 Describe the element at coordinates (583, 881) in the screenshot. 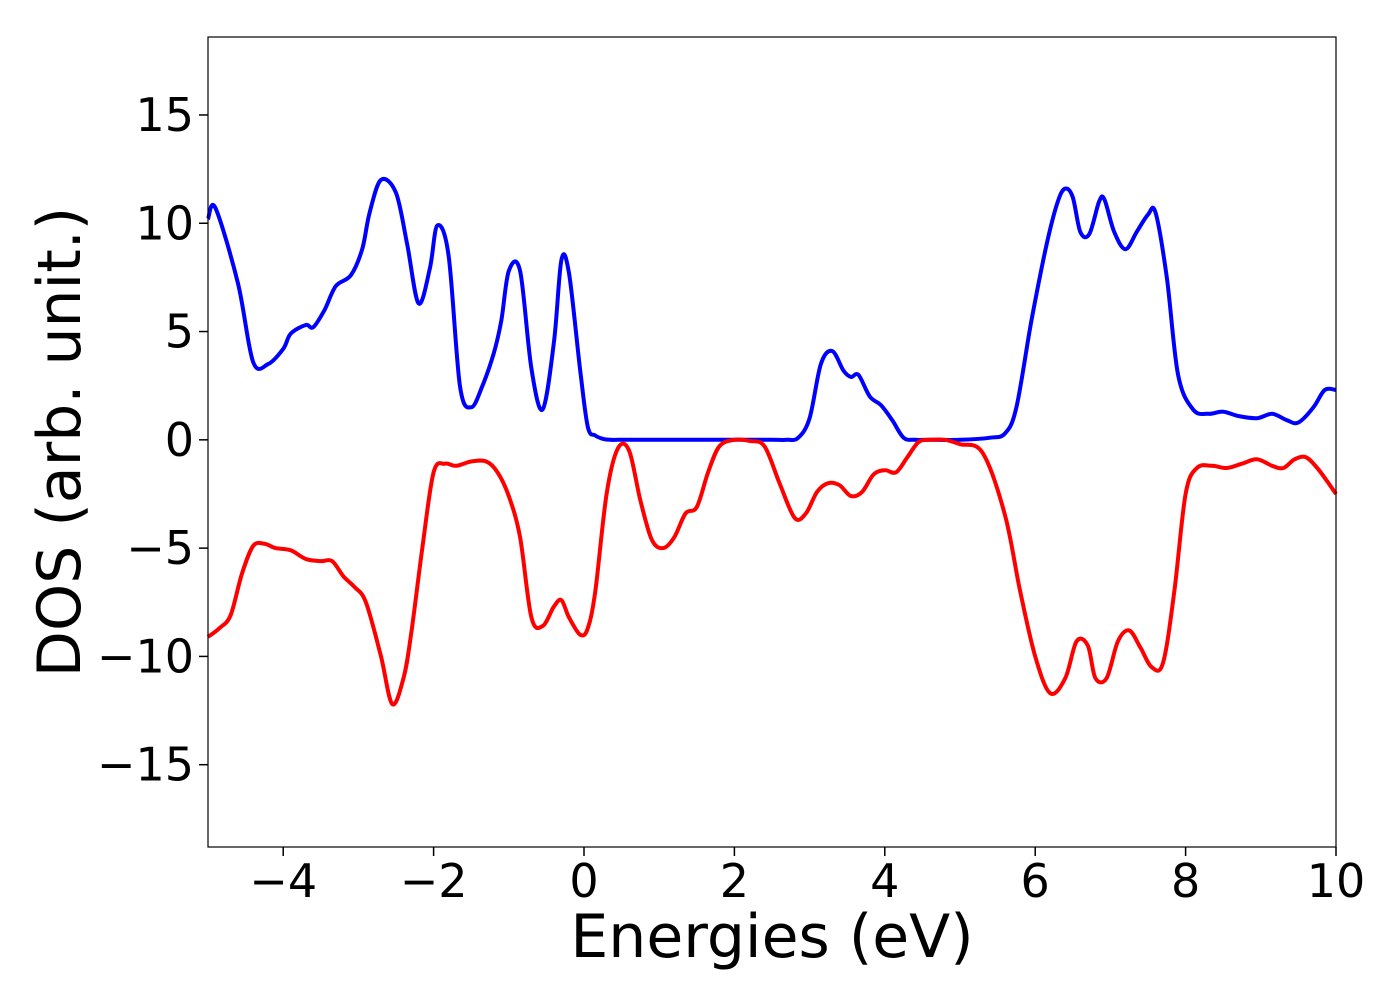

I see `x-tick-label: 0` at that location.